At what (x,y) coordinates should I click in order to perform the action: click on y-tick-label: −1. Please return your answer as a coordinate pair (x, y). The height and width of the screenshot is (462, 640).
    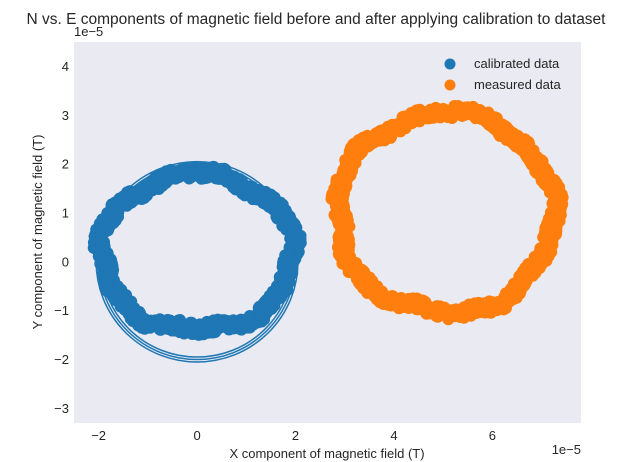
    Looking at the image, I should click on (61, 310).